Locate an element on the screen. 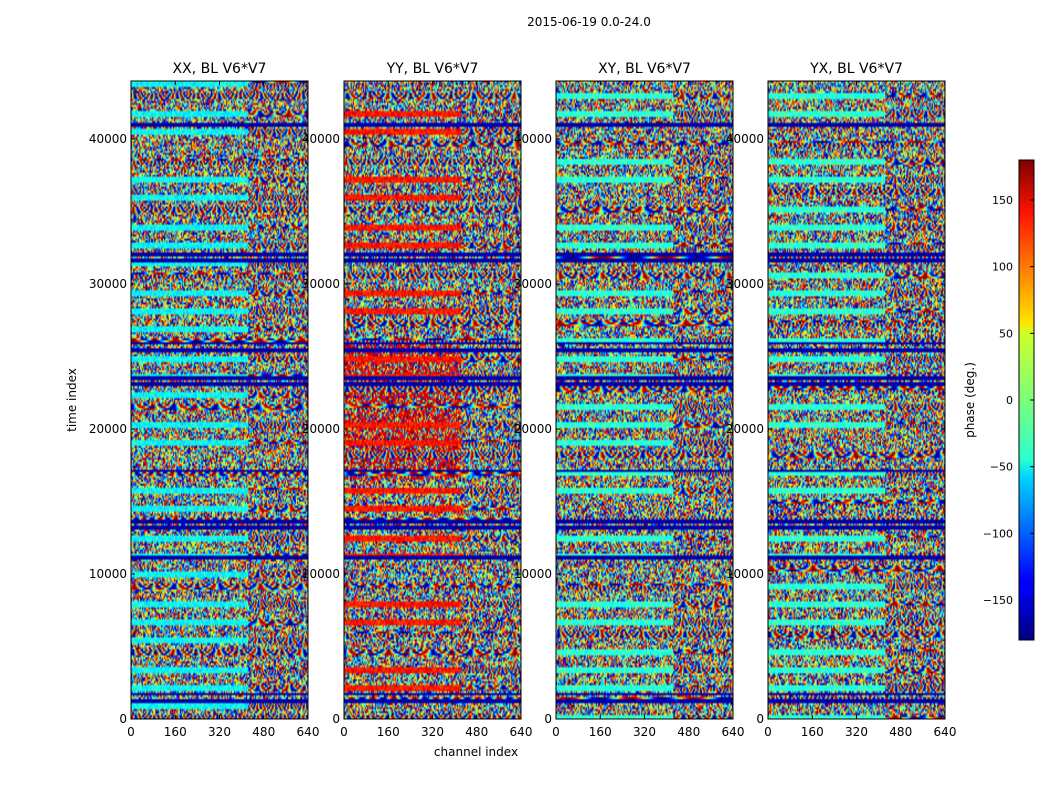 Image resolution: width=1050 pixels, height=800 pixels. x-axis-label: channel index is located at coordinates (476, 752).